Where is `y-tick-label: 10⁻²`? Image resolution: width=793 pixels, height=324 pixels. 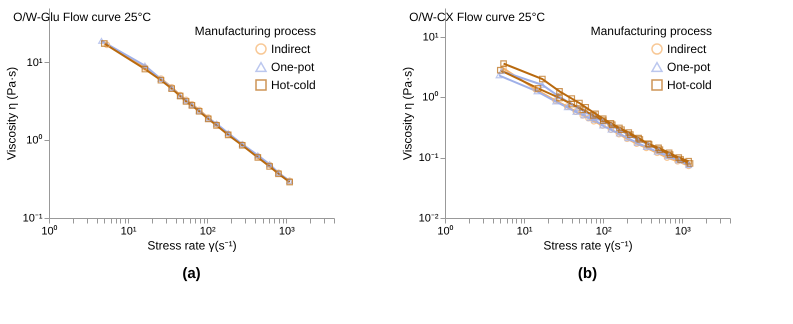
y-tick-label: 10⁻² is located at coordinates (428, 218).